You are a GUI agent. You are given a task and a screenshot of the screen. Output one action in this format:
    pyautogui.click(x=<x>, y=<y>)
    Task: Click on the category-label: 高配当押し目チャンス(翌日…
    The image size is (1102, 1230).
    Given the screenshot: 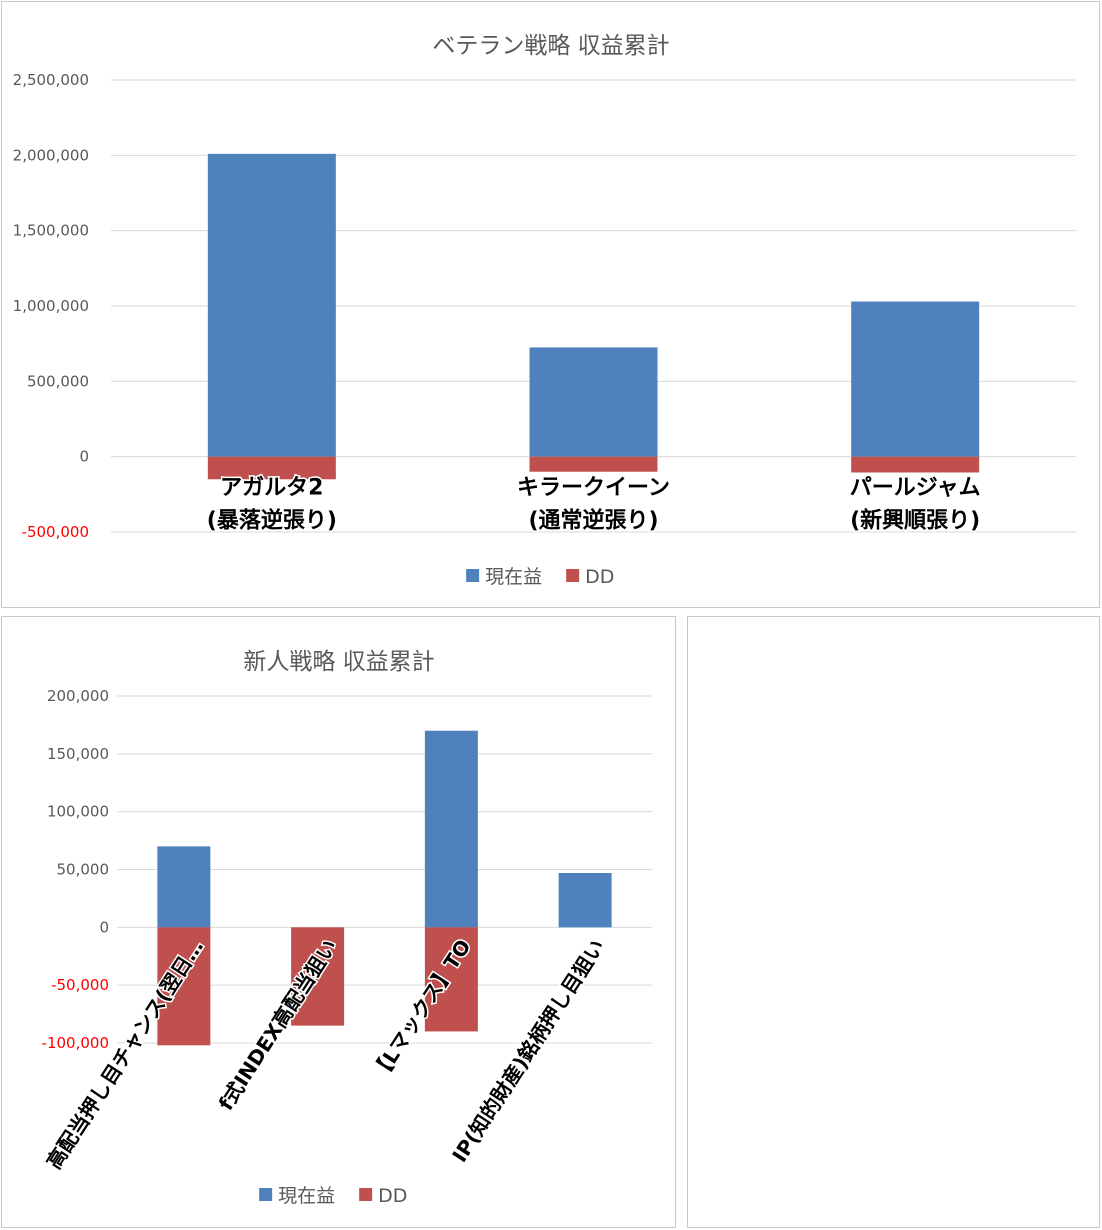 What is the action you would take?
    pyautogui.click(x=125, y=1054)
    